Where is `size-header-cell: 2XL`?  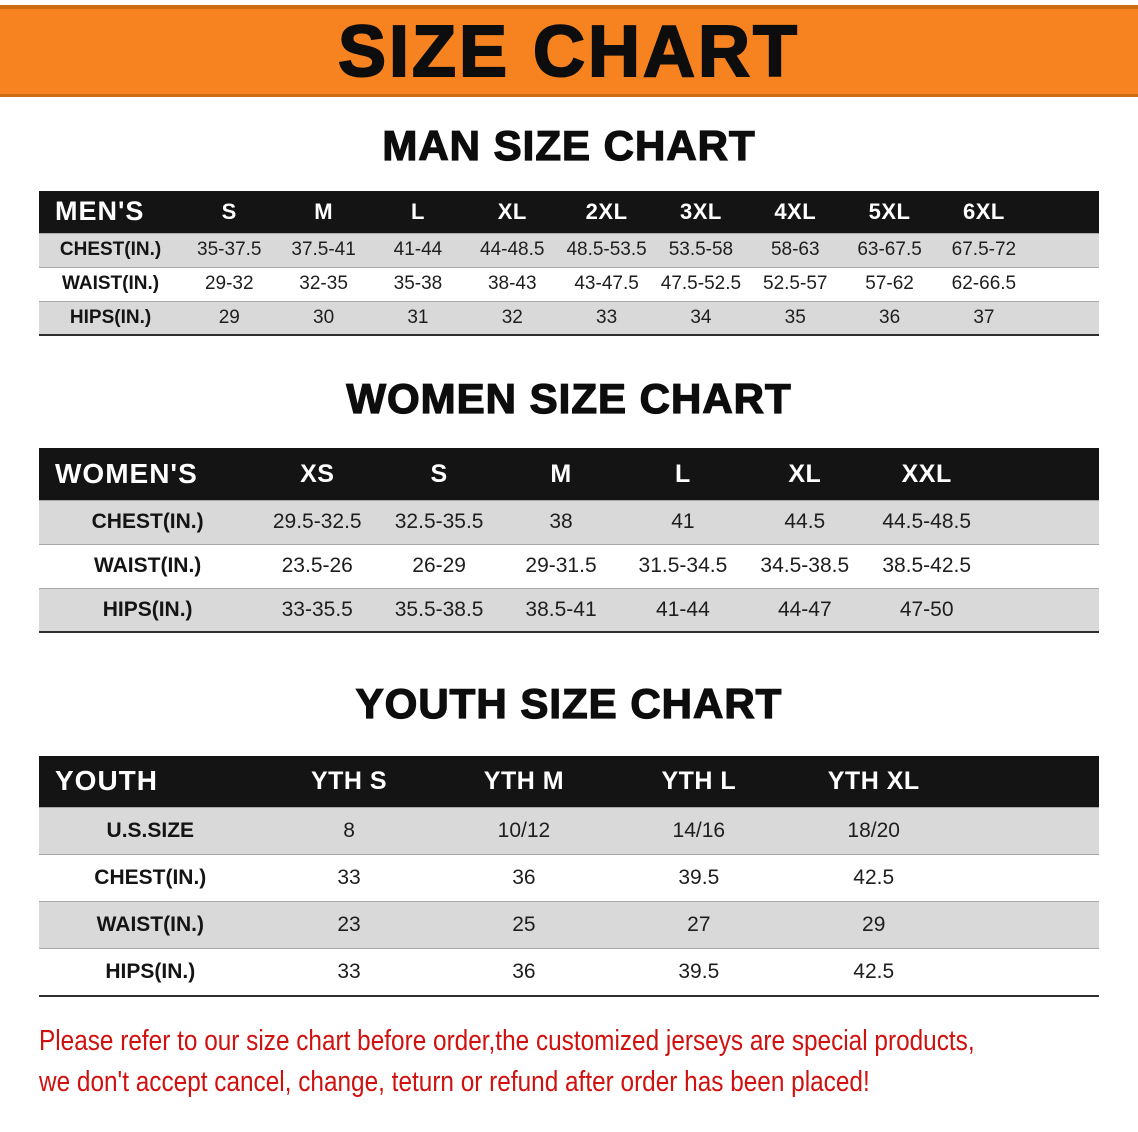 size-header-cell: 2XL is located at coordinates (606, 212).